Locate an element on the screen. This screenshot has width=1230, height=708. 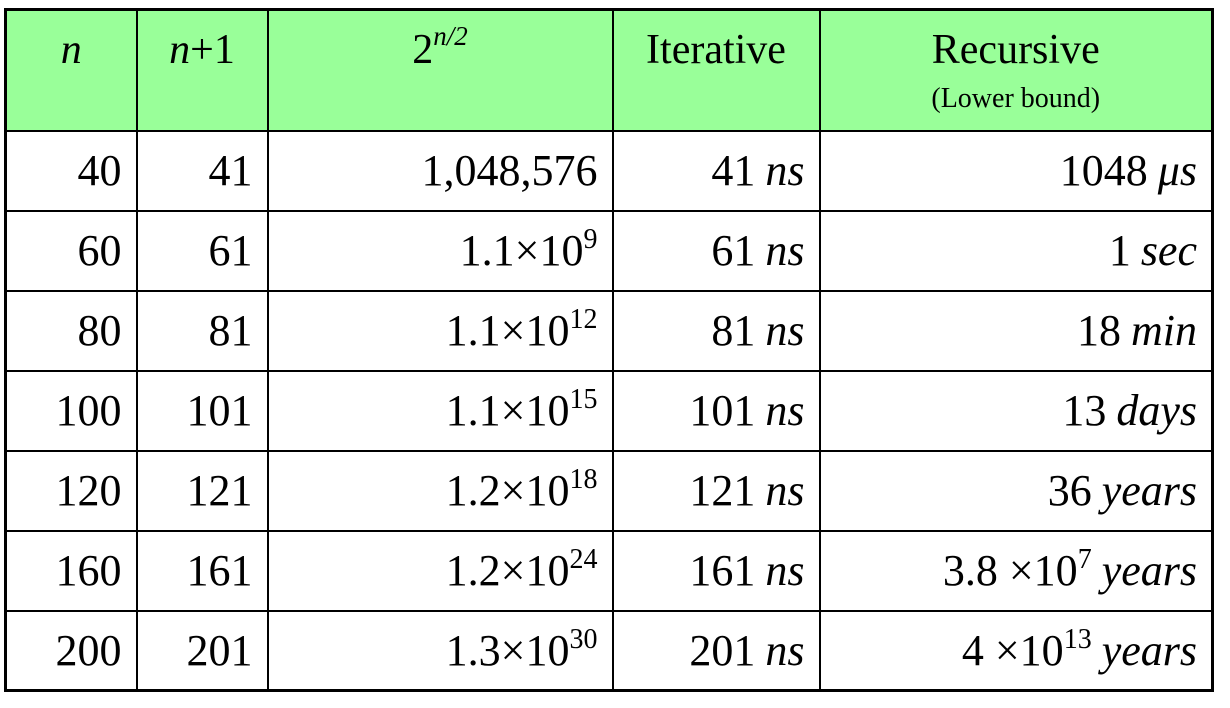
cell-recursive-unit: sec is located at coordinates (1168, 250).